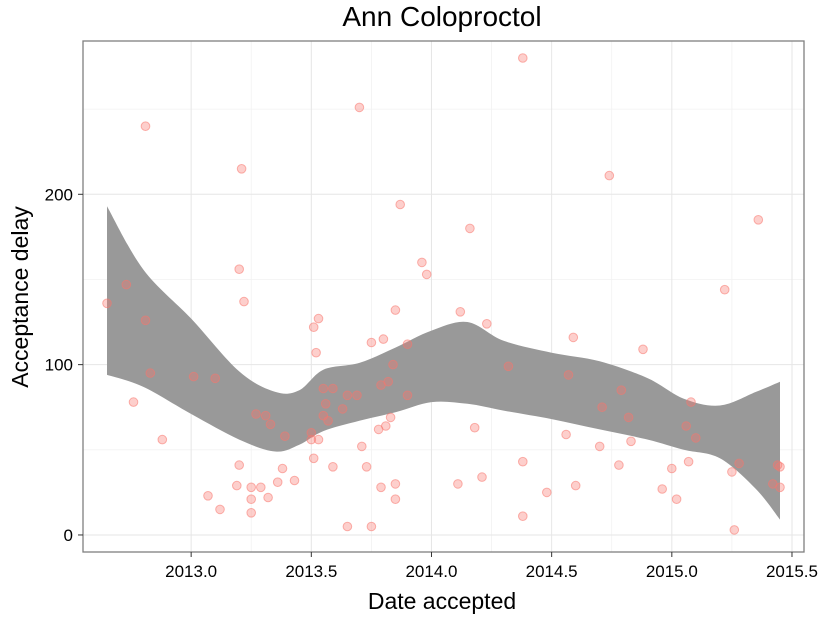 This screenshot has width=825, height=618. What do you see at coordinates (20, 297) in the screenshot?
I see `y-axis-title: Acceptance delay` at bounding box center [20, 297].